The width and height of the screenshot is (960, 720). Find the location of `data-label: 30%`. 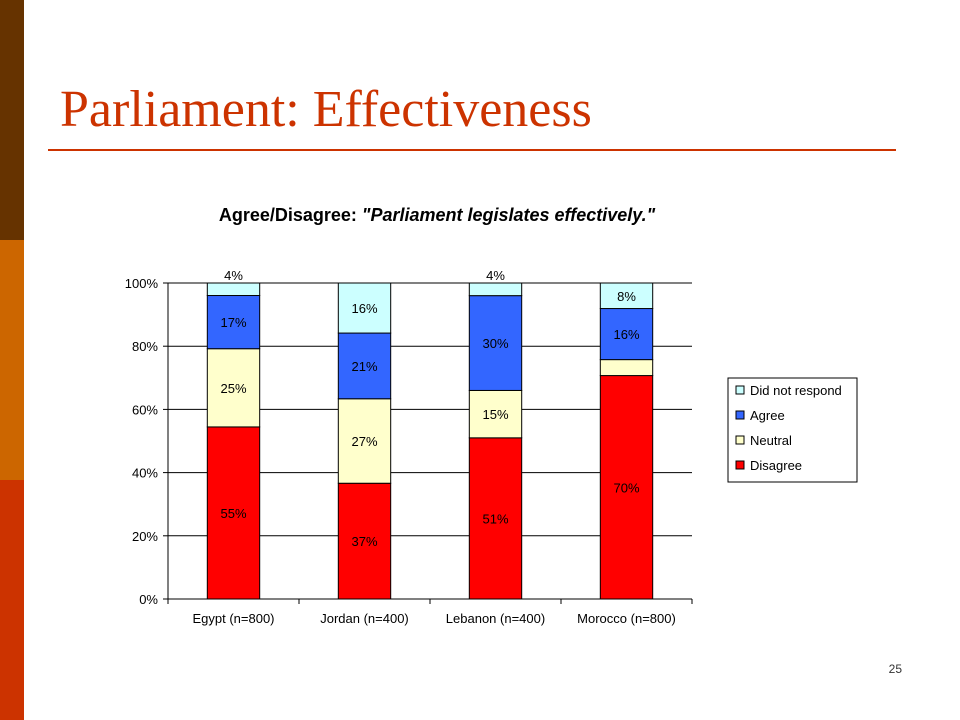

data-label: 30% is located at coordinates (495, 343).